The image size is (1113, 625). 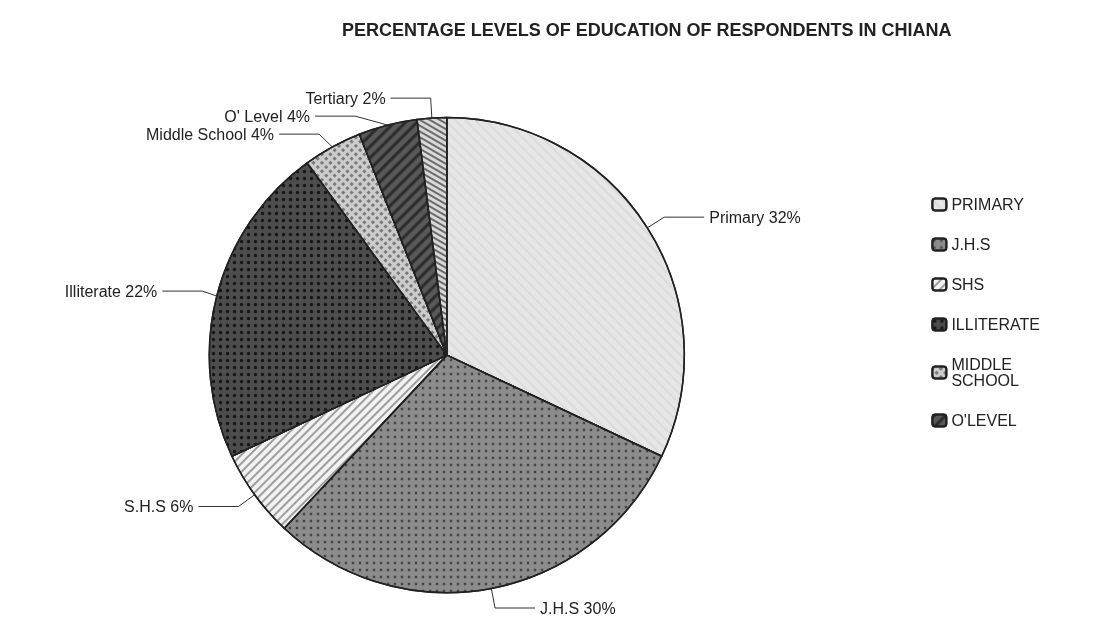 What do you see at coordinates (985, 372) in the screenshot?
I see `legend-label: MIDDLE SCHOOL` at bounding box center [985, 372].